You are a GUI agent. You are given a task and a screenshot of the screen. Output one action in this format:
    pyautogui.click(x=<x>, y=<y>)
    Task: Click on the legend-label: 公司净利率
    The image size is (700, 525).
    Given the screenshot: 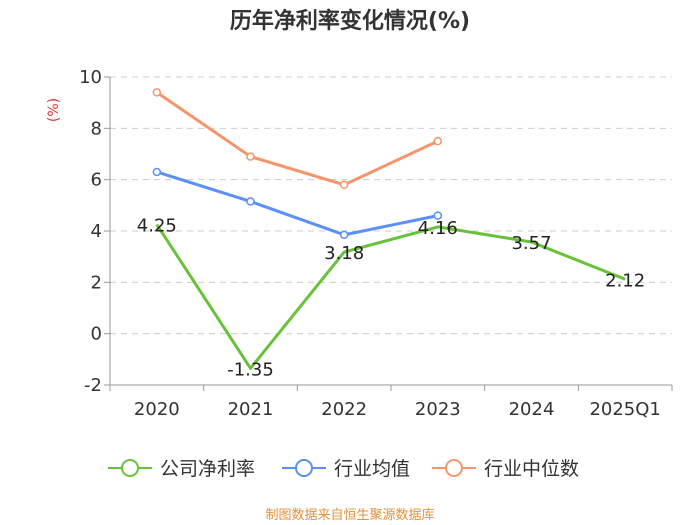 What is the action you would take?
    pyautogui.click(x=207, y=469)
    